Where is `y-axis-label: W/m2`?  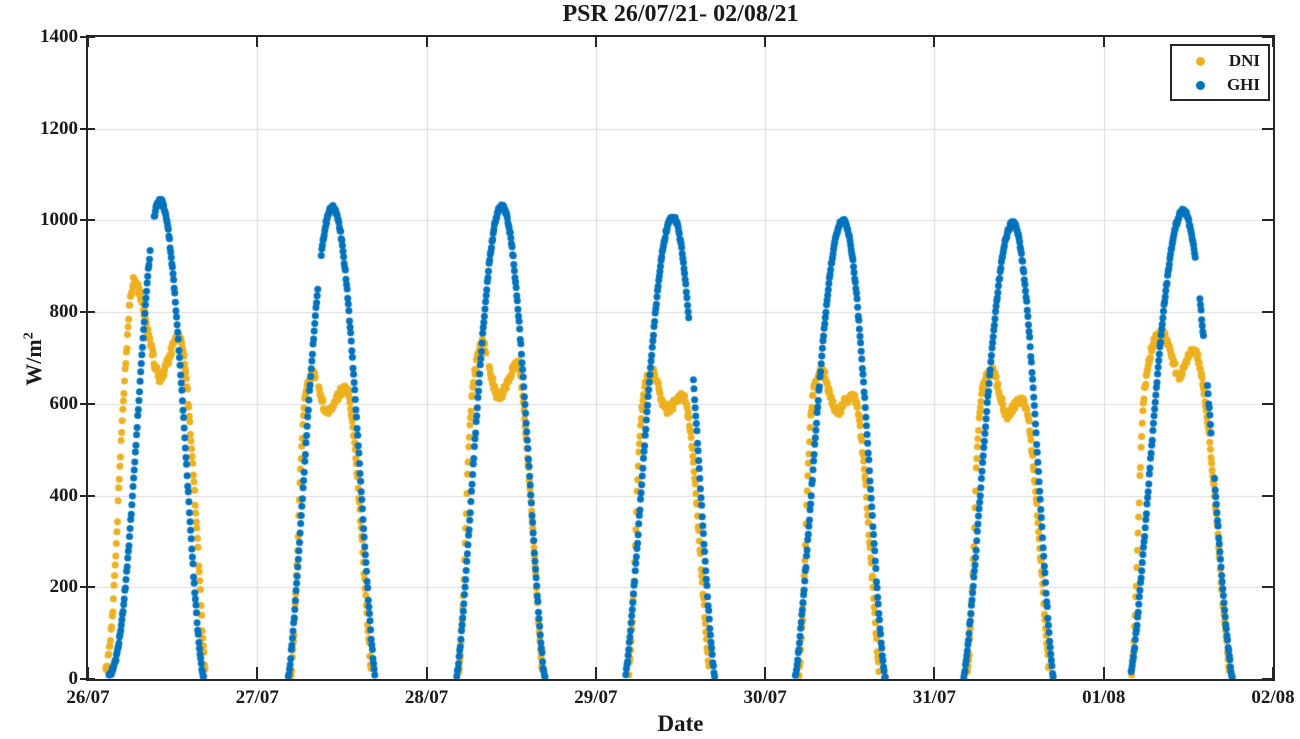
y-axis-label: W/m2 is located at coordinates (34, 359).